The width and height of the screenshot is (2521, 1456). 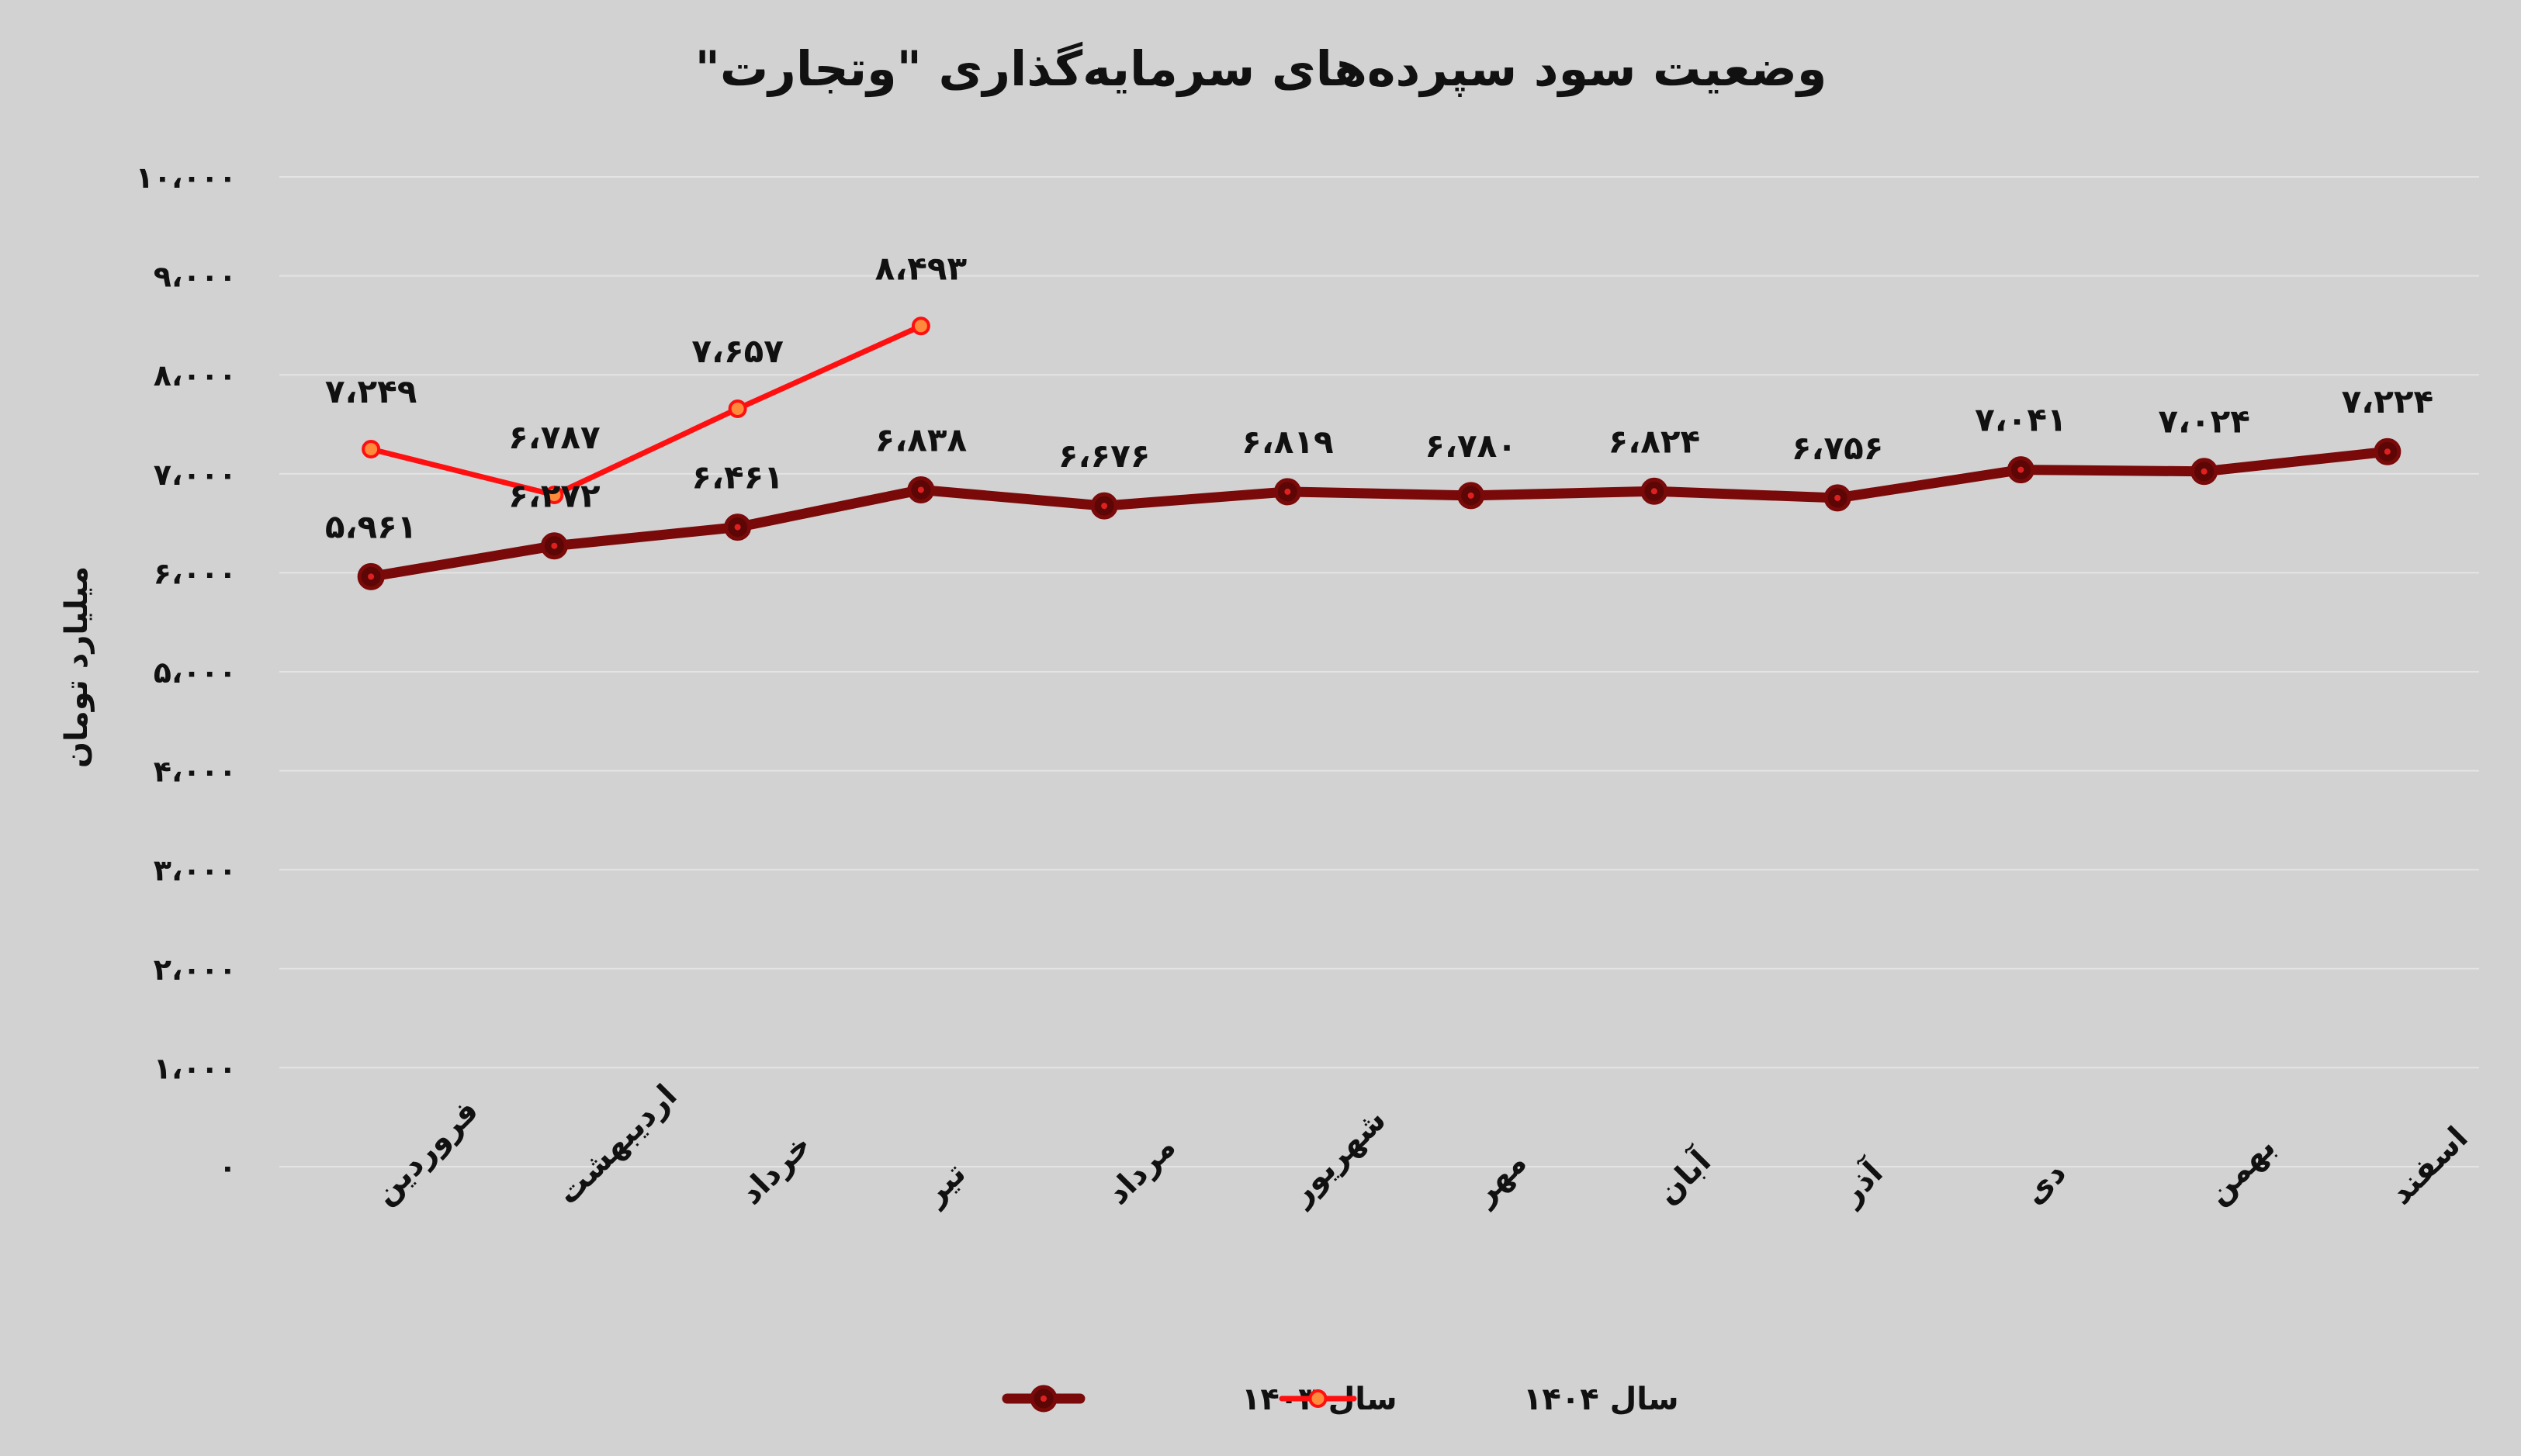 I want to click on y-tick-label: ۷،۰۰۰, so click(x=196, y=475).